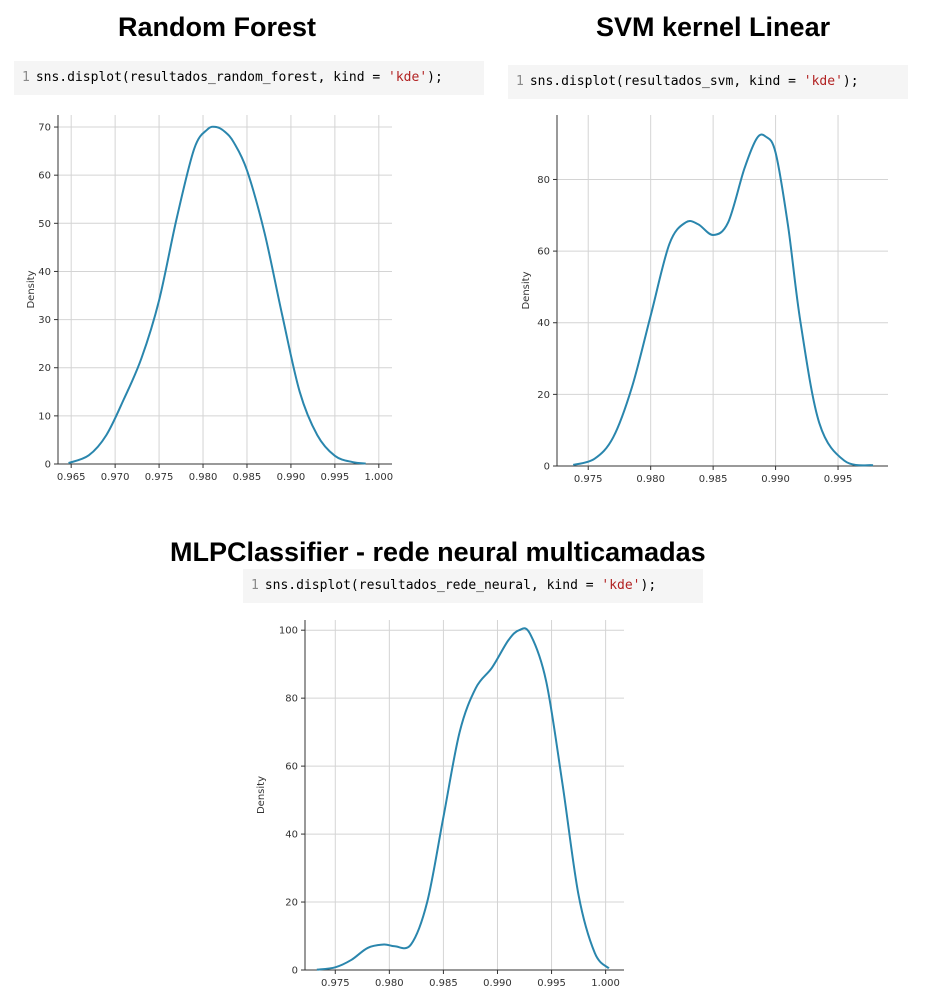 The width and height of the screenshot is (925, 997). I want to click on mlp-heading: MLPClassifier - rede neural multicamadas, so click(438, 552).